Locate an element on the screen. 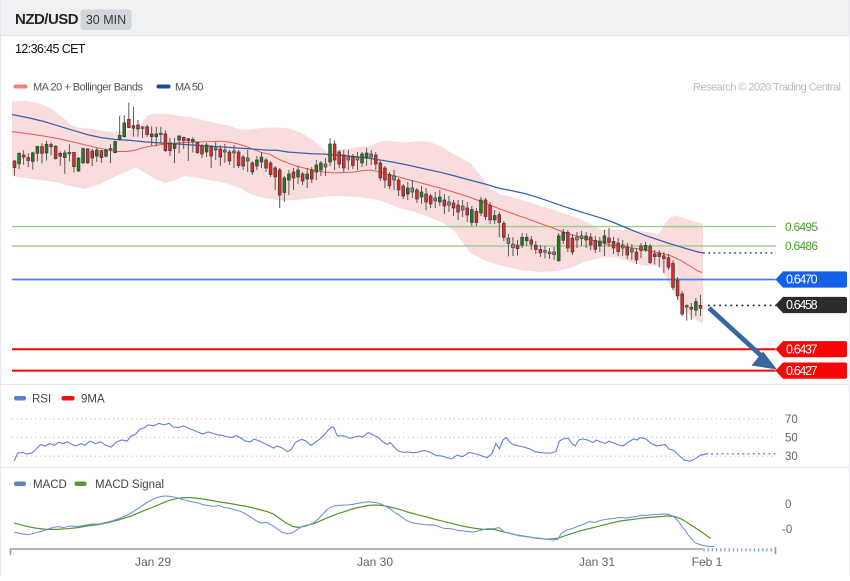  svg-text: 0.6437 is located at coordinates (802, 349).